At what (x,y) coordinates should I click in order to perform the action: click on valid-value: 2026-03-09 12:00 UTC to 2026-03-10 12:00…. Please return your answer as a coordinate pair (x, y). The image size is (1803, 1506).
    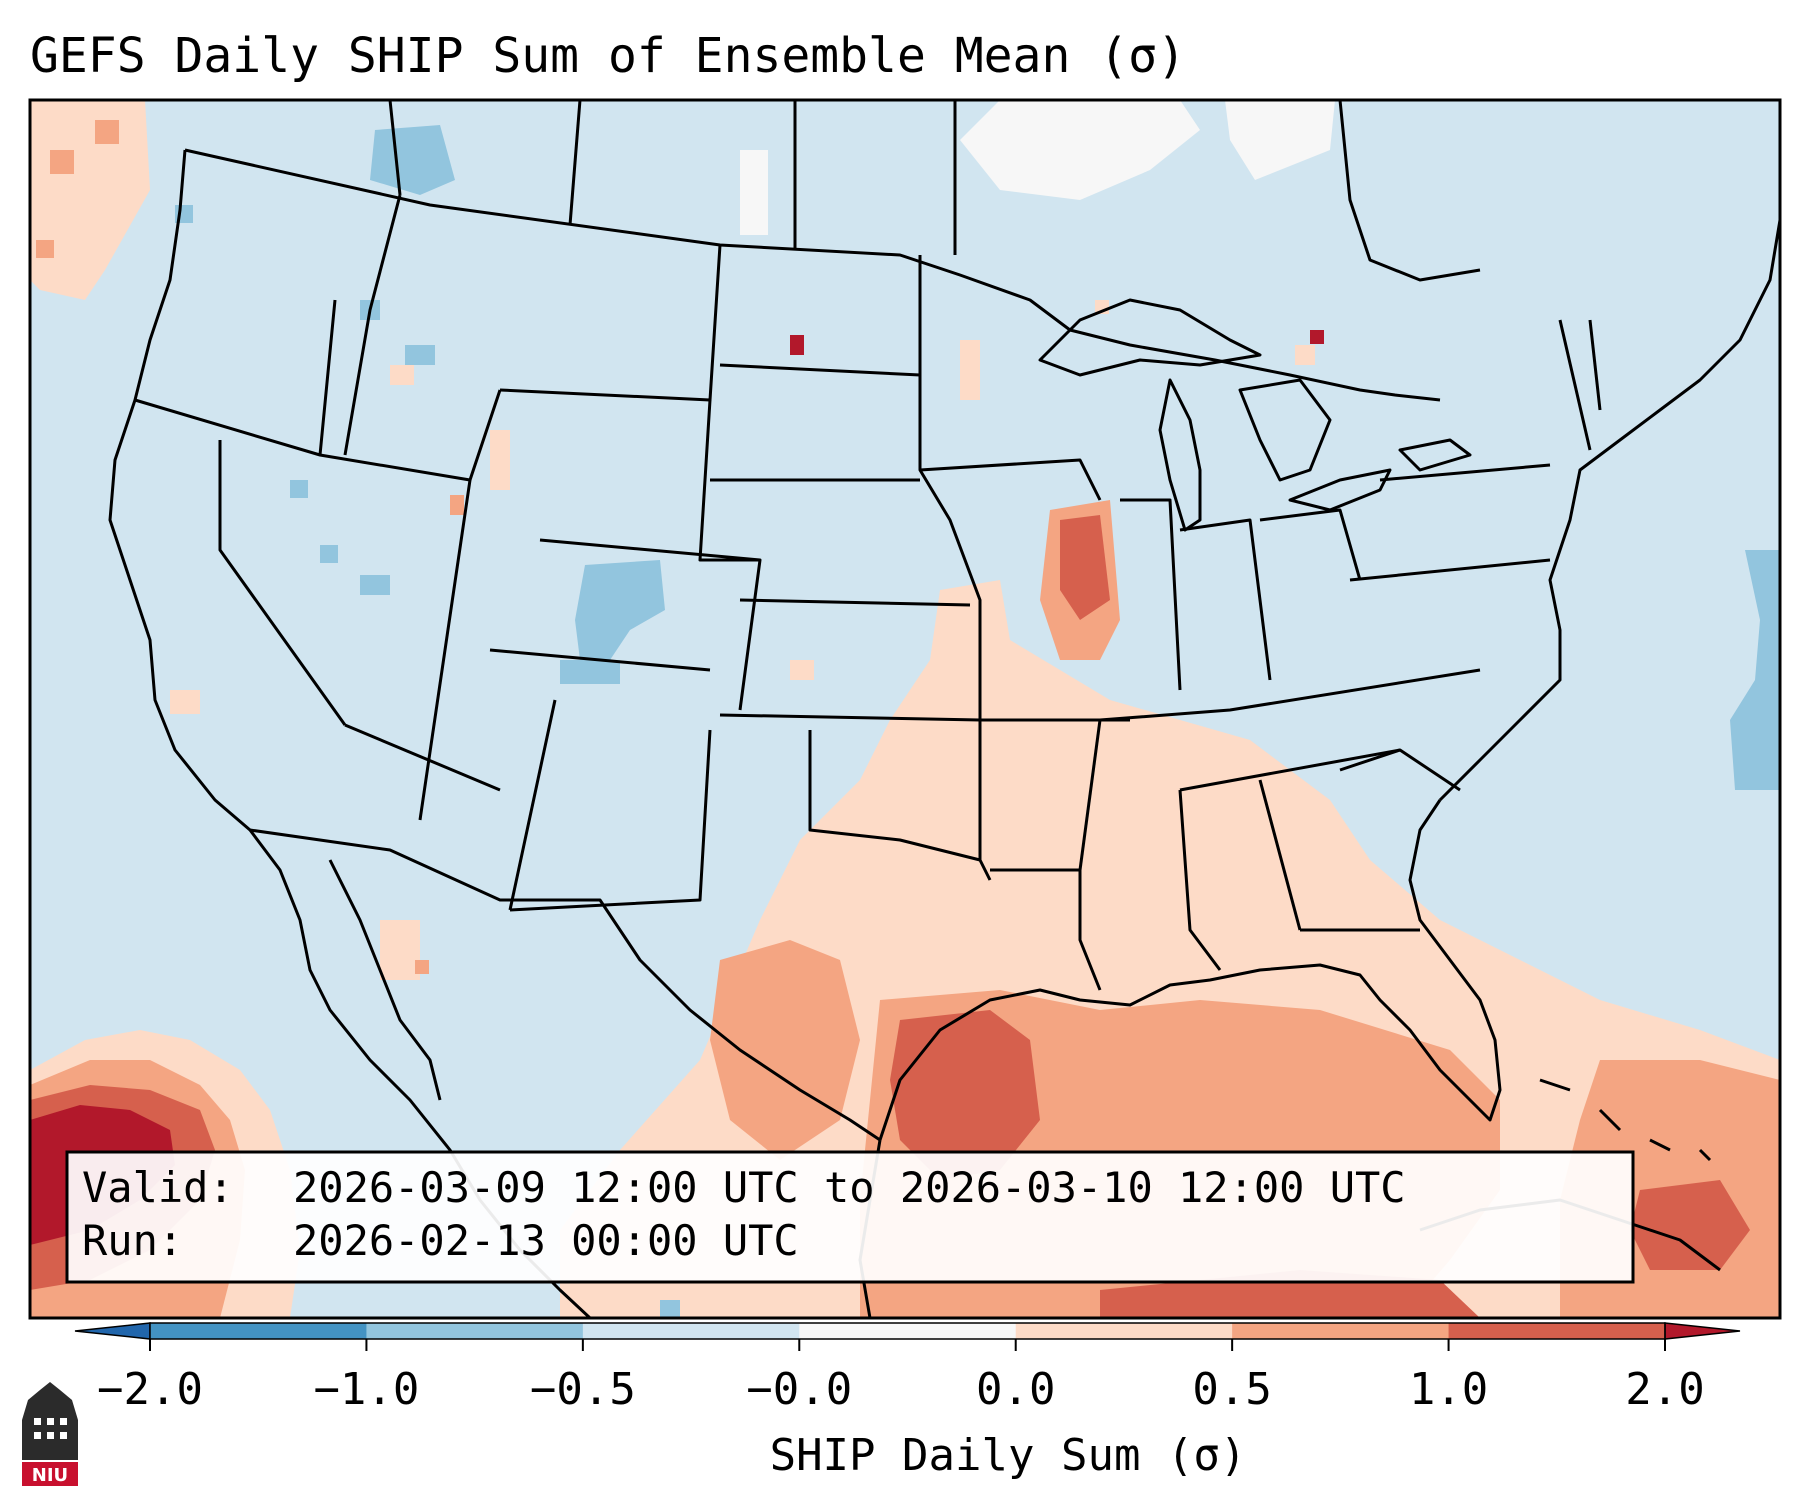
    Looking at the image, I should click on (849, 1187).